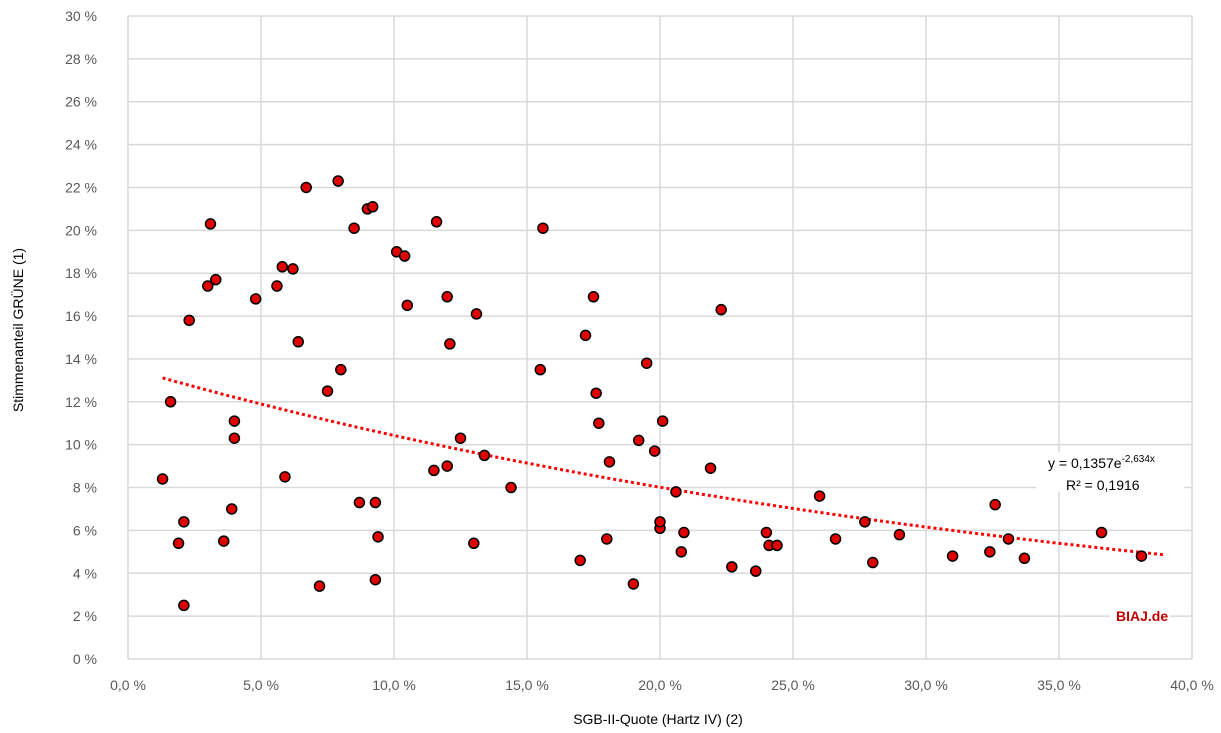 This screenshot has height=733, width=1221. Describe the element at coordinates (81, 230) in the screenshot. I see `y-tick-label: 20 %` at that location.